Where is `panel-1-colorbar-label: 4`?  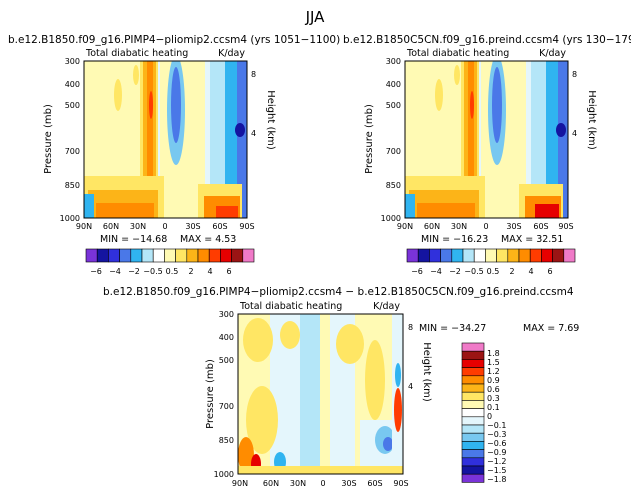 panel-1-colorbar-label: 4 is located at coordinates (209, 271).